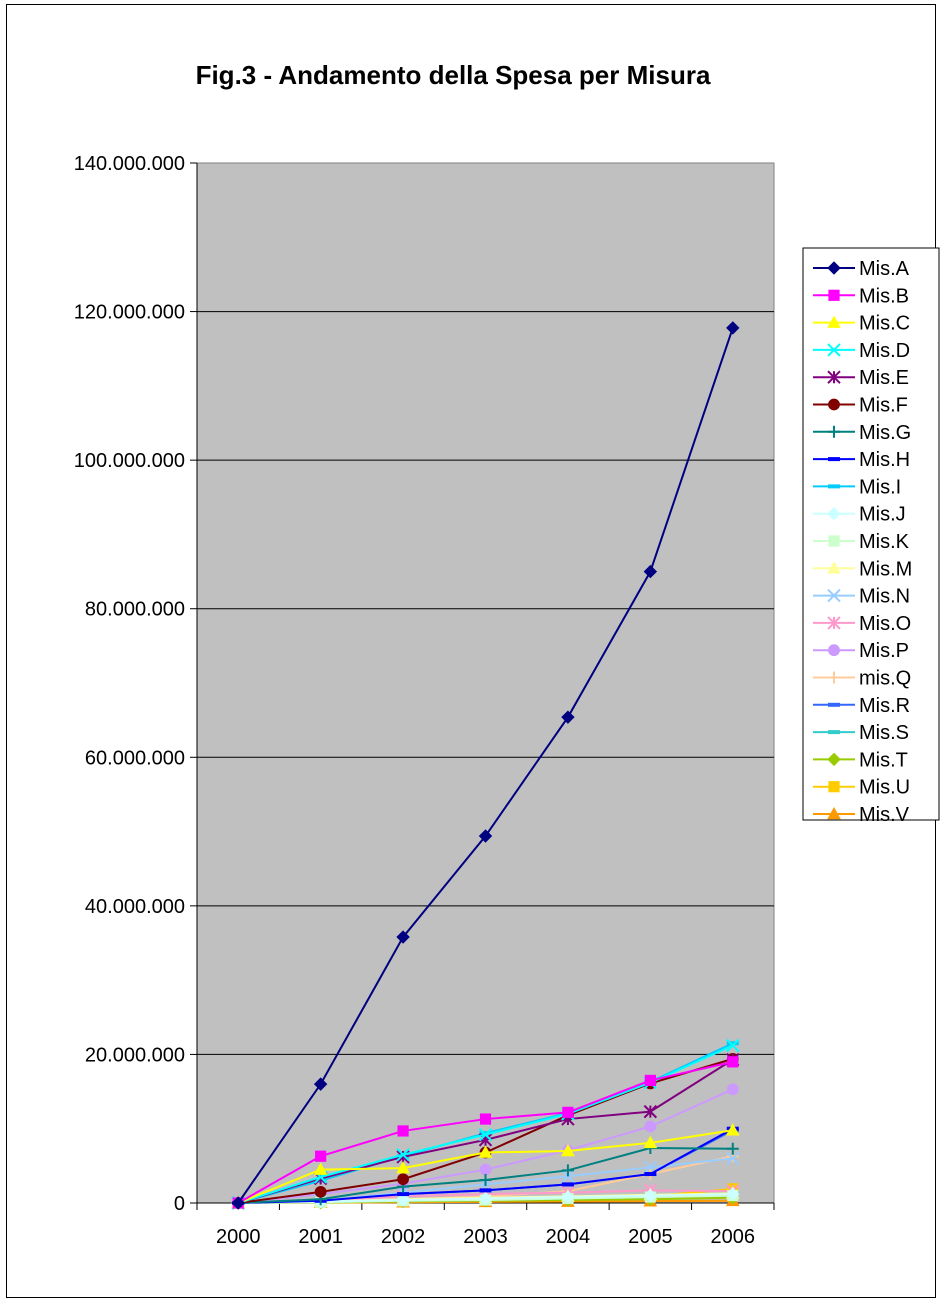 This screenshot has height=1303, width=944. I want to click on legend-label: Mis.I, so click(880, 487).